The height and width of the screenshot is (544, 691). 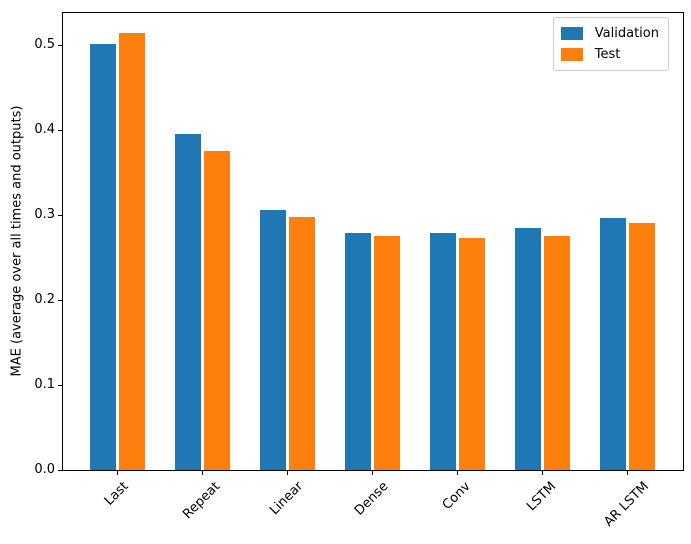 I want to click on legend-item-validation: Validation, so click(x=609, y=33).